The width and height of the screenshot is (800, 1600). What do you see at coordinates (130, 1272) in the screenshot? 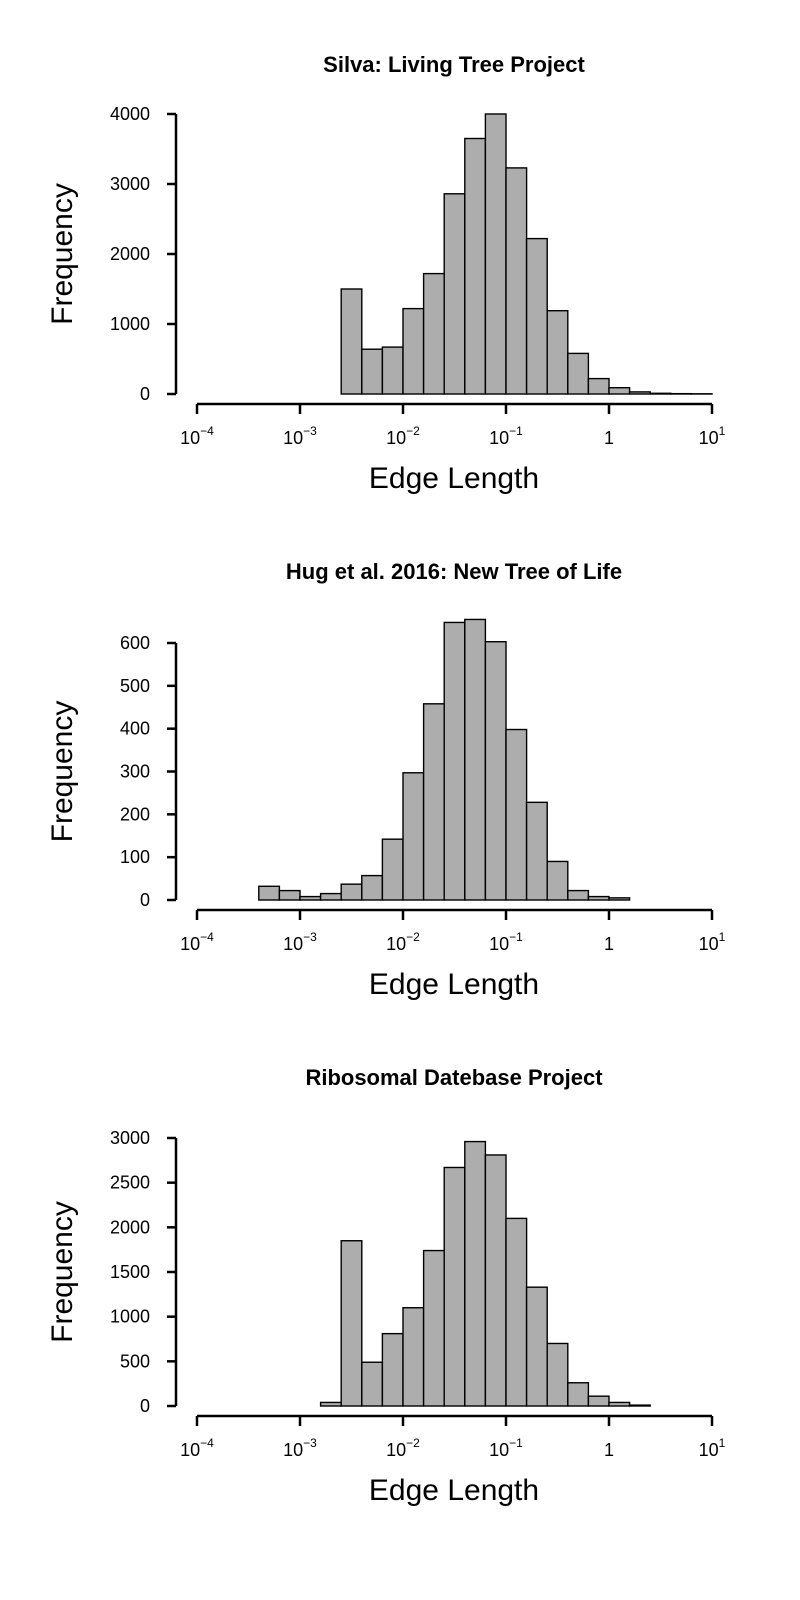
I see `y-tick-label: 1500` at bounding box center [130, 1272].